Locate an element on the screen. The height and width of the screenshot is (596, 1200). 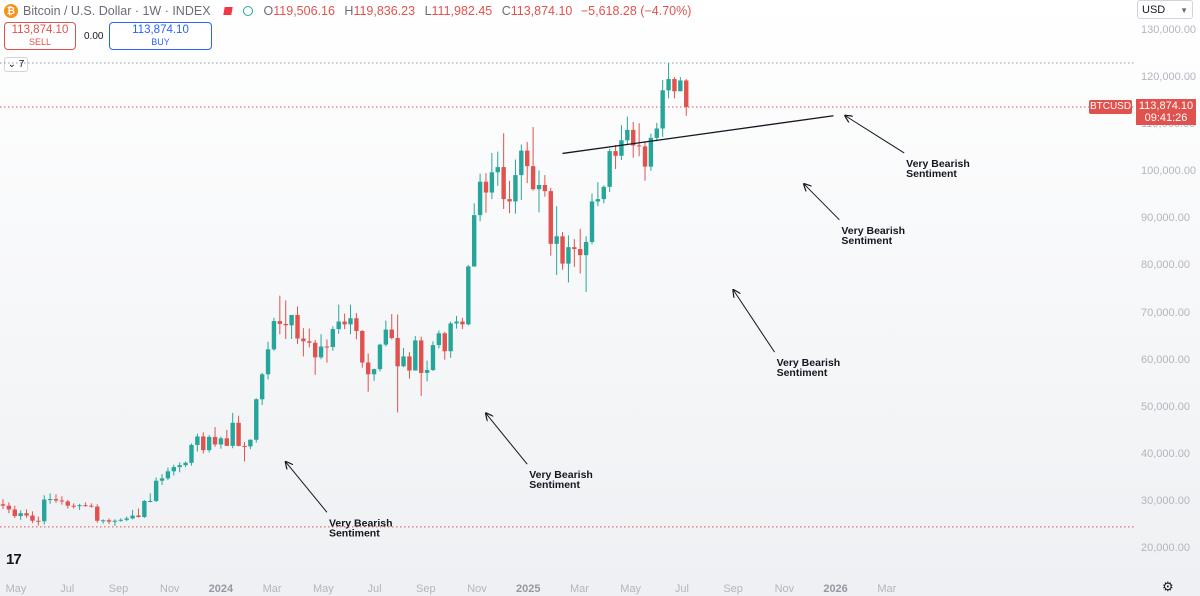
indicators-toggle: ⌄ 7 is located at coordinates (16, 64).